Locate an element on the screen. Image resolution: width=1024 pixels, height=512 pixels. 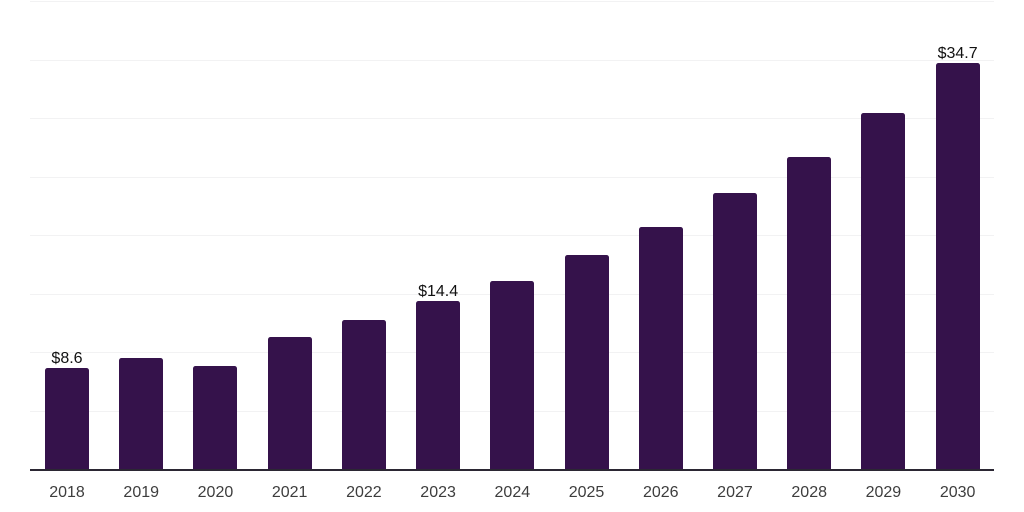
bar-2023 is located at coordinates (438, 384).